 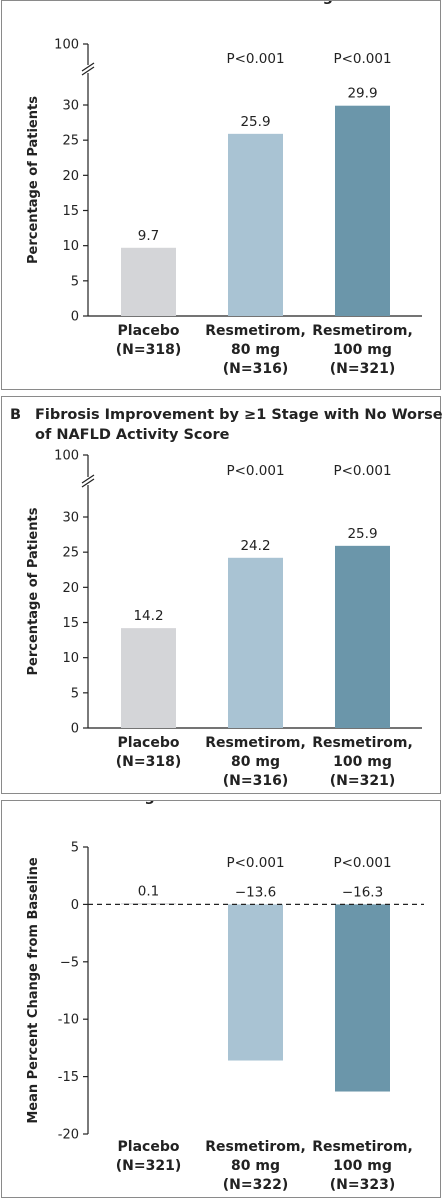 What do you see at coordinates (255, 892) in the screenshot?
I see `data-label: −13.6` at bounding box center [255, 892].